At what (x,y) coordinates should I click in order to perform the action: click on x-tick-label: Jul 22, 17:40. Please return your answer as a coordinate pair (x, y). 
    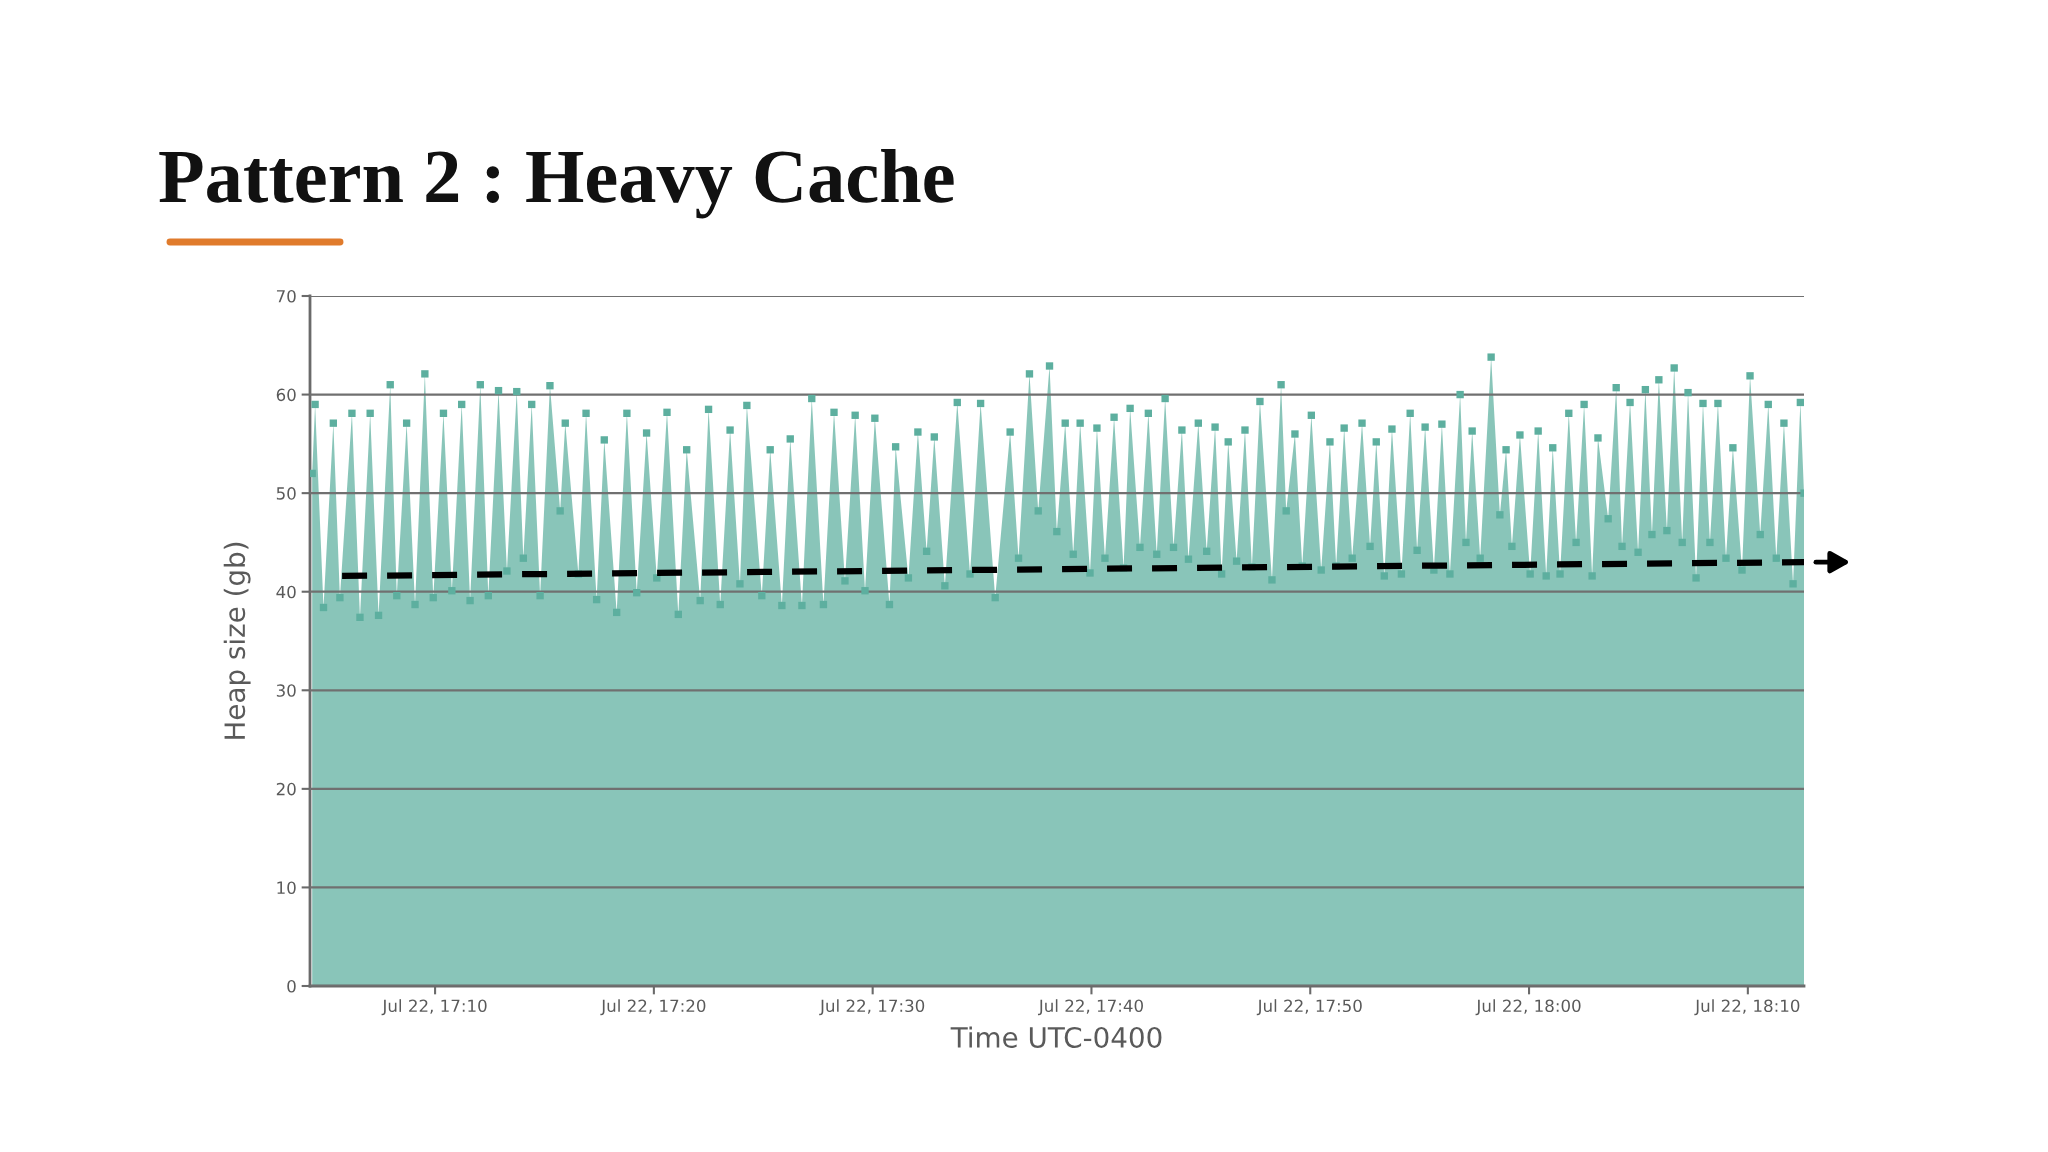
    Looking at the image, I should click on (1090, 1007).